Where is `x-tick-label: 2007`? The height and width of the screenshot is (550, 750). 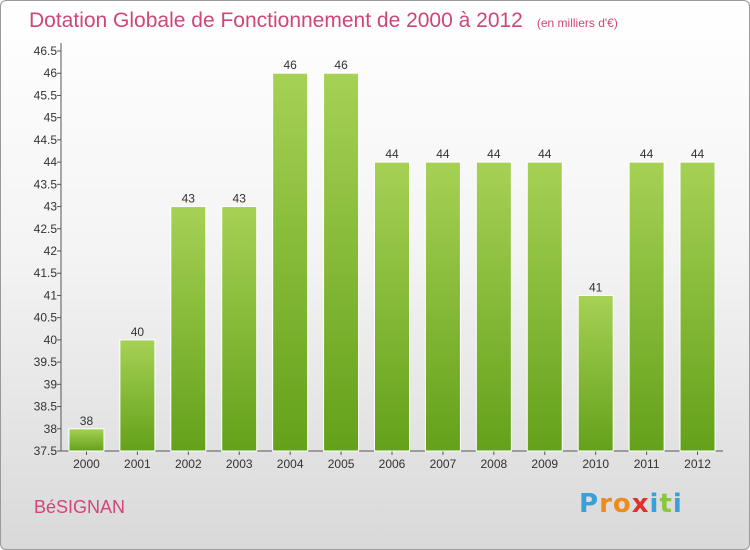 x-tick-label: 2007 is located at coordinates (443, 464).